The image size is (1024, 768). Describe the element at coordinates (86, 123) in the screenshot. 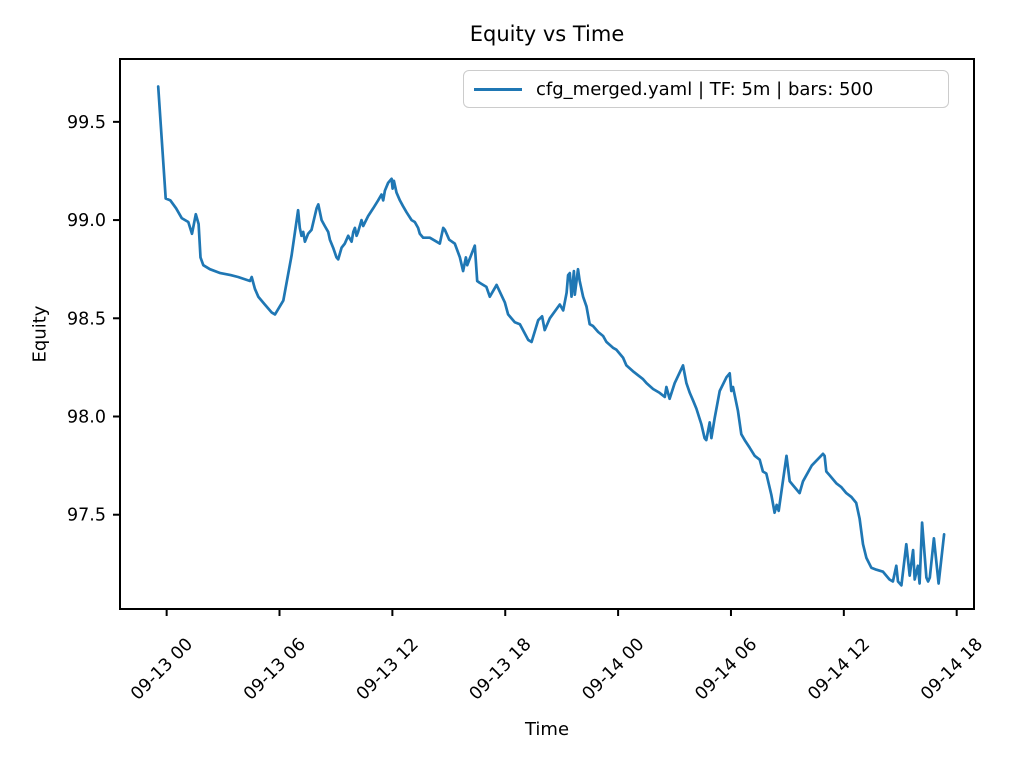

I see `y-tick-label: 99.5` at that location.